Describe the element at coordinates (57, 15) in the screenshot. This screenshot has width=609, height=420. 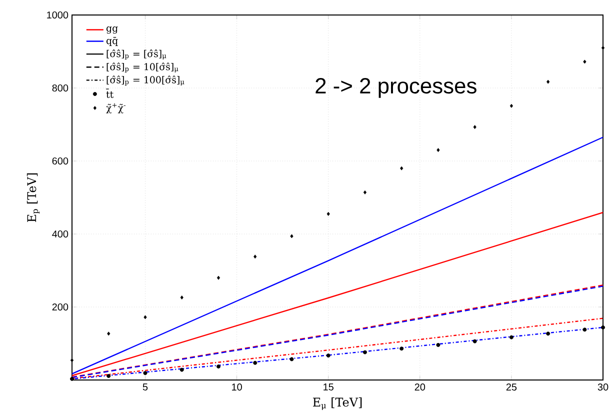
I see `y-tick-label: 1000` at that location.